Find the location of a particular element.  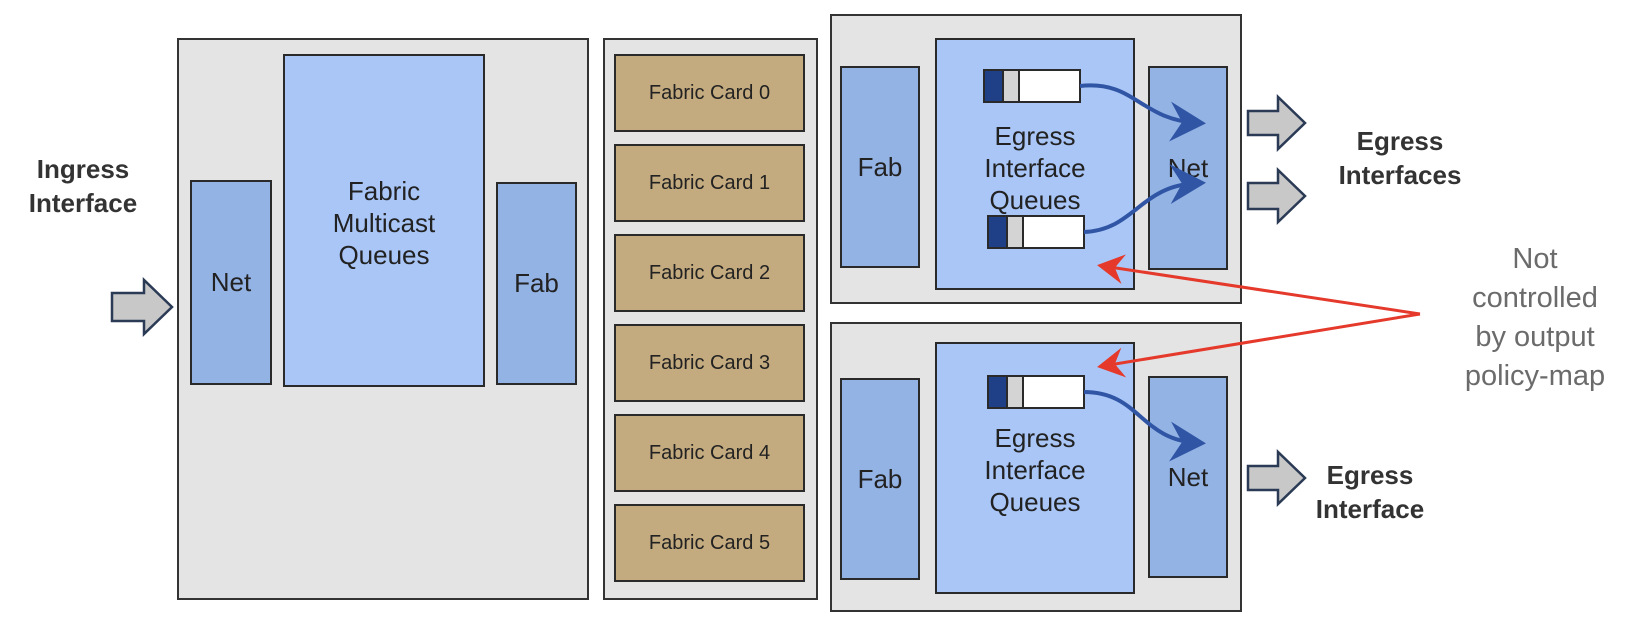

ingress-fab-label: Fab is located at coordinates (536, 283).